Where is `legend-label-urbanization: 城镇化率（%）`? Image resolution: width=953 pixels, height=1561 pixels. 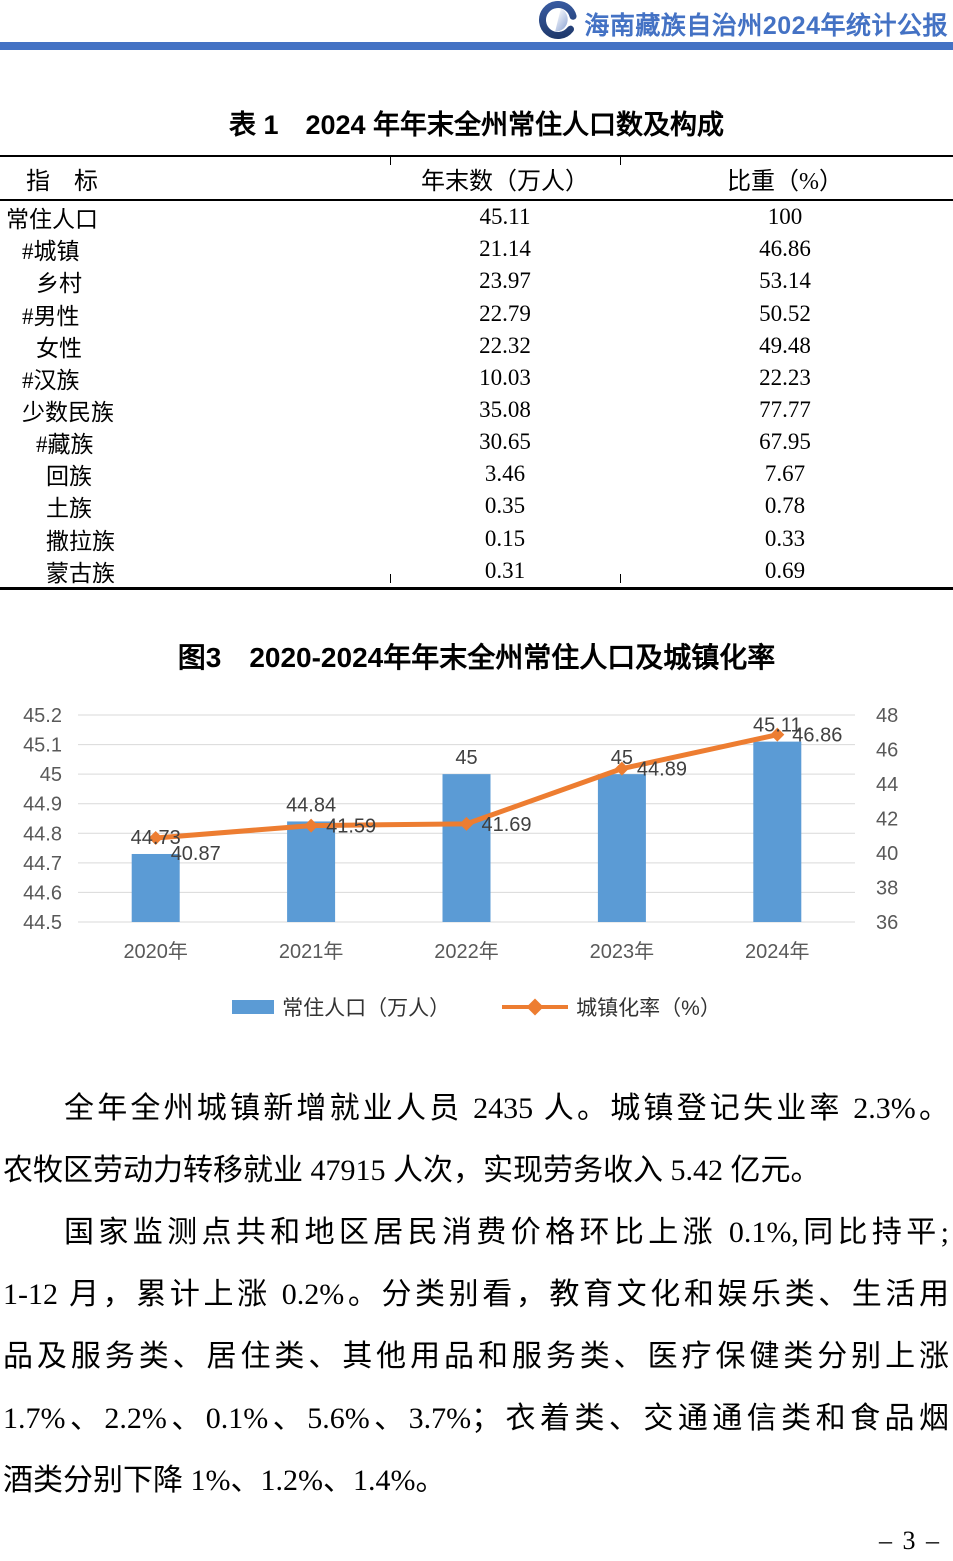
legend-label-urbanization: 城镇化率（%） is located at coordinates (648, 1008).